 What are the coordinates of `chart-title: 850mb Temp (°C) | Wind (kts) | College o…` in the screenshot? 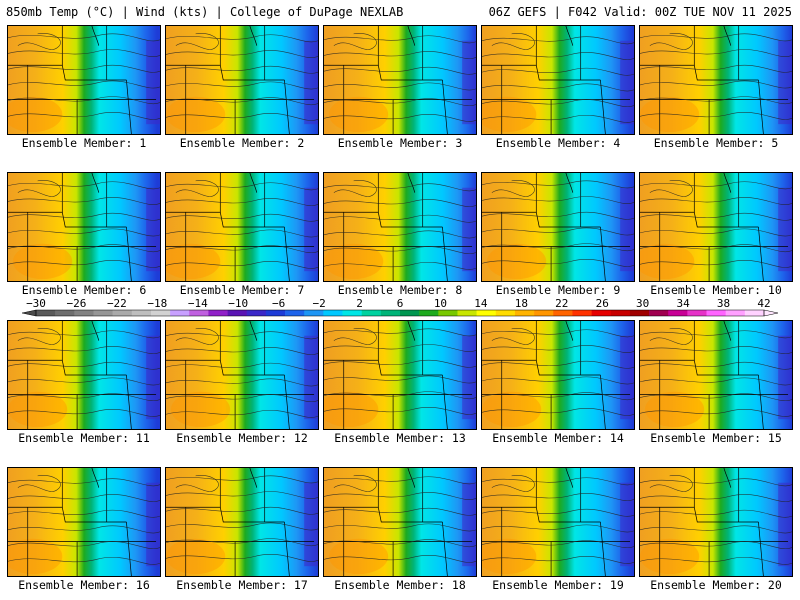 It's located at (205, 12).